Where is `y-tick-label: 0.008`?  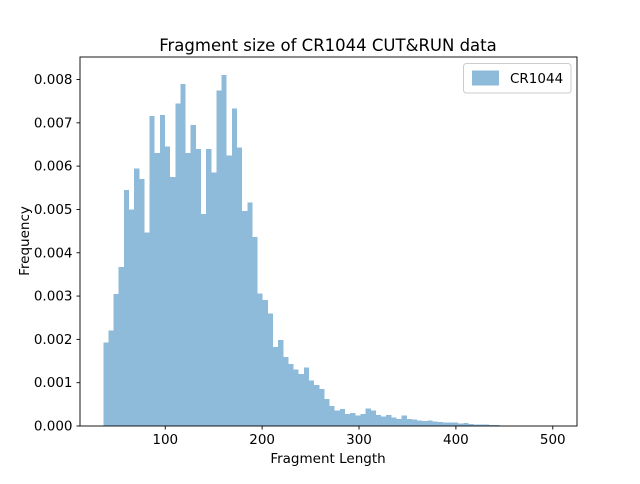
y-tick-label: 0.008 is located at coordinates (53, 80).